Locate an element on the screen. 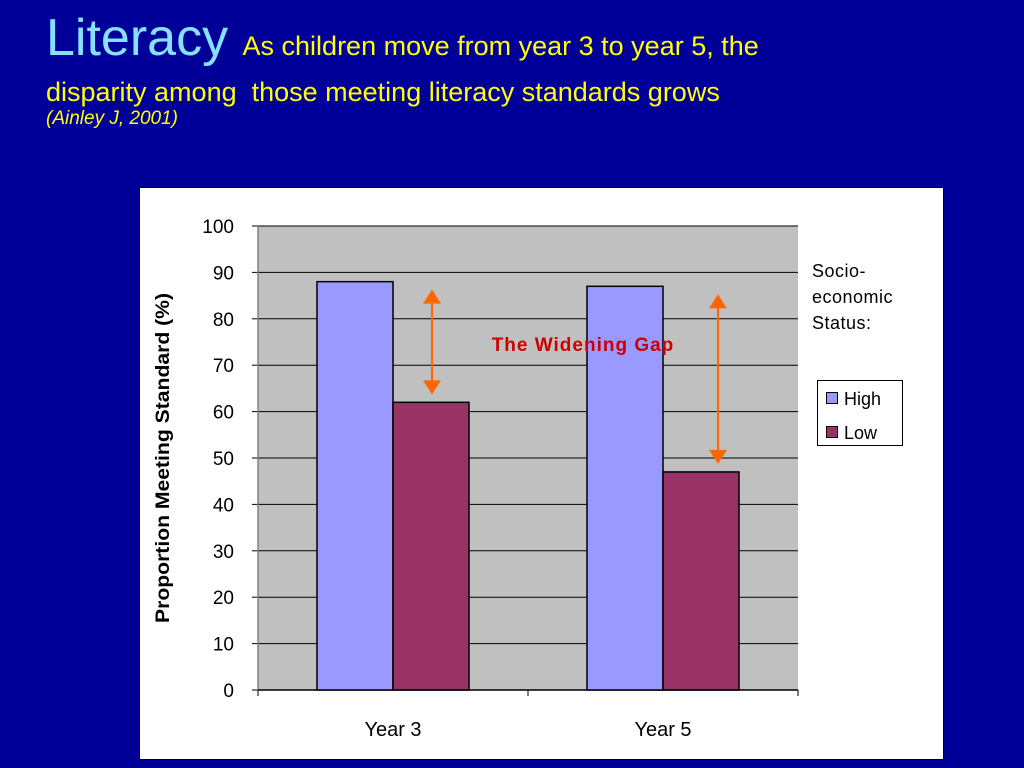  legend-label-high: High is located at coordinates (863, 399).